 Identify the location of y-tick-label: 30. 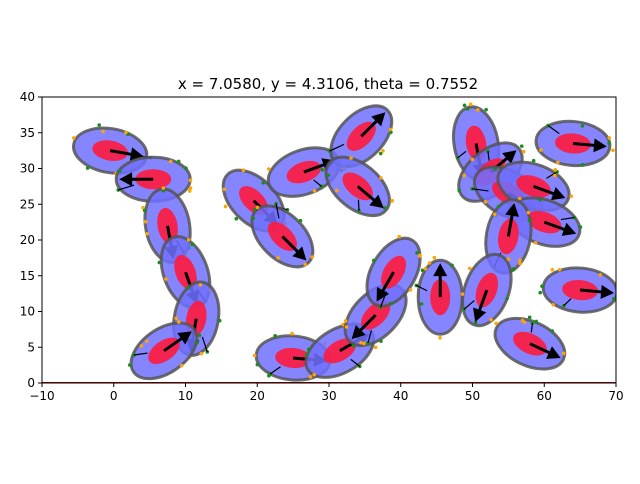
(27, 169).